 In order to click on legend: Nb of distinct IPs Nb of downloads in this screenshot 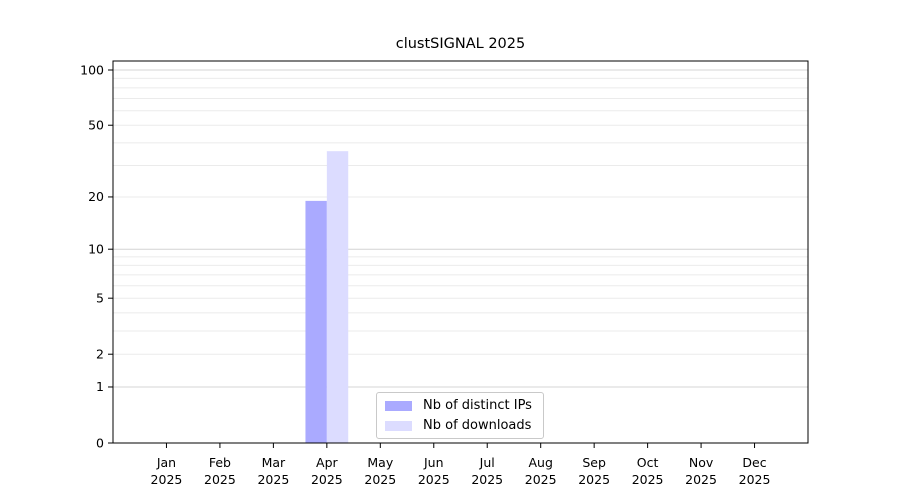, I will do `click(460, 415)`.